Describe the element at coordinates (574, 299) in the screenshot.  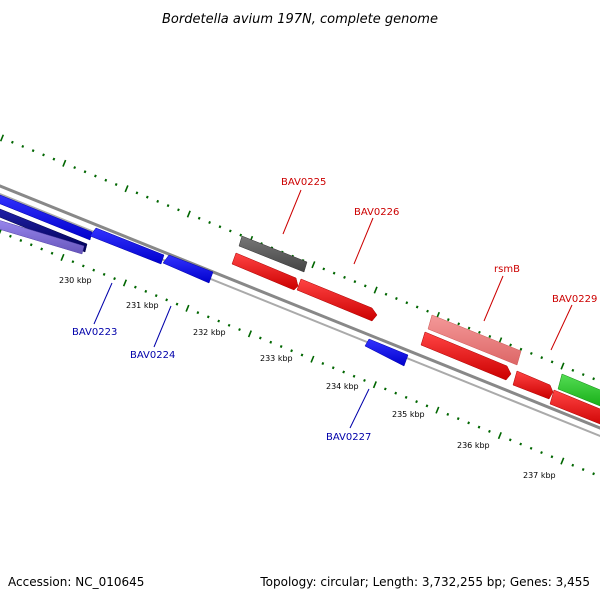
I see `gene-label-bav0229: BAV0229` at that location.